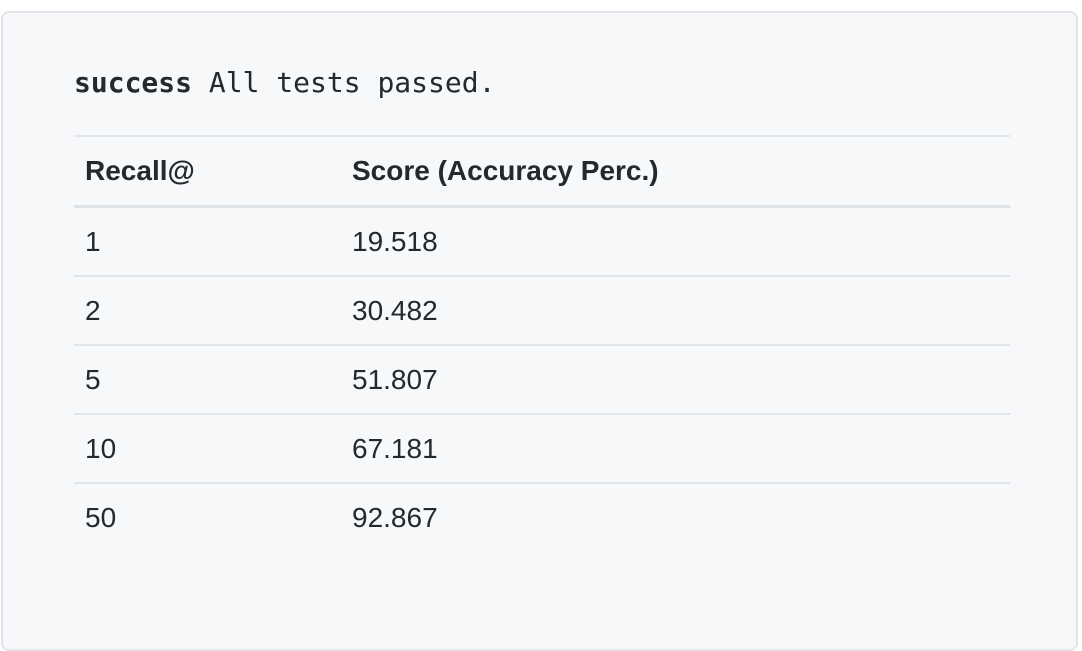 This screenshot has height=651, width=1082. I want to click on table-row: 2 30.482, so click(542, 311).